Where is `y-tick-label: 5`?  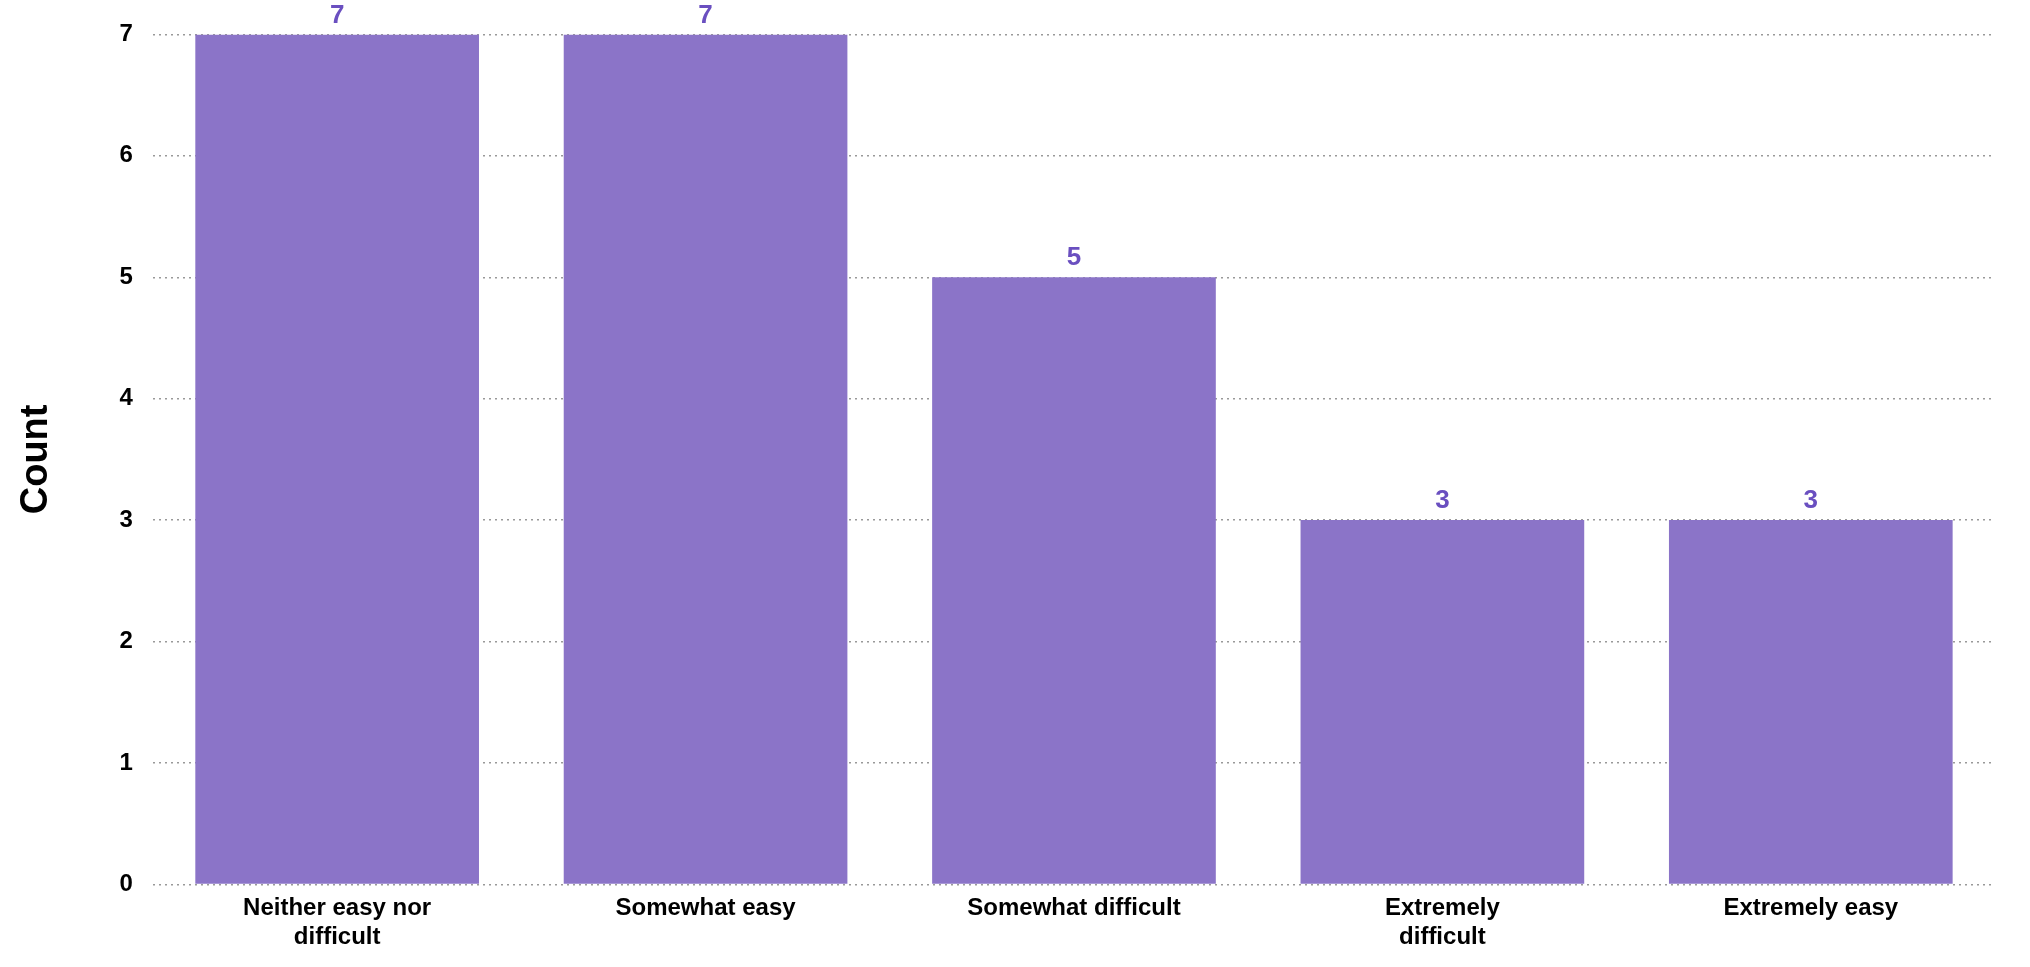
y-tick-label: 5 is located at coordinates (126, 275).